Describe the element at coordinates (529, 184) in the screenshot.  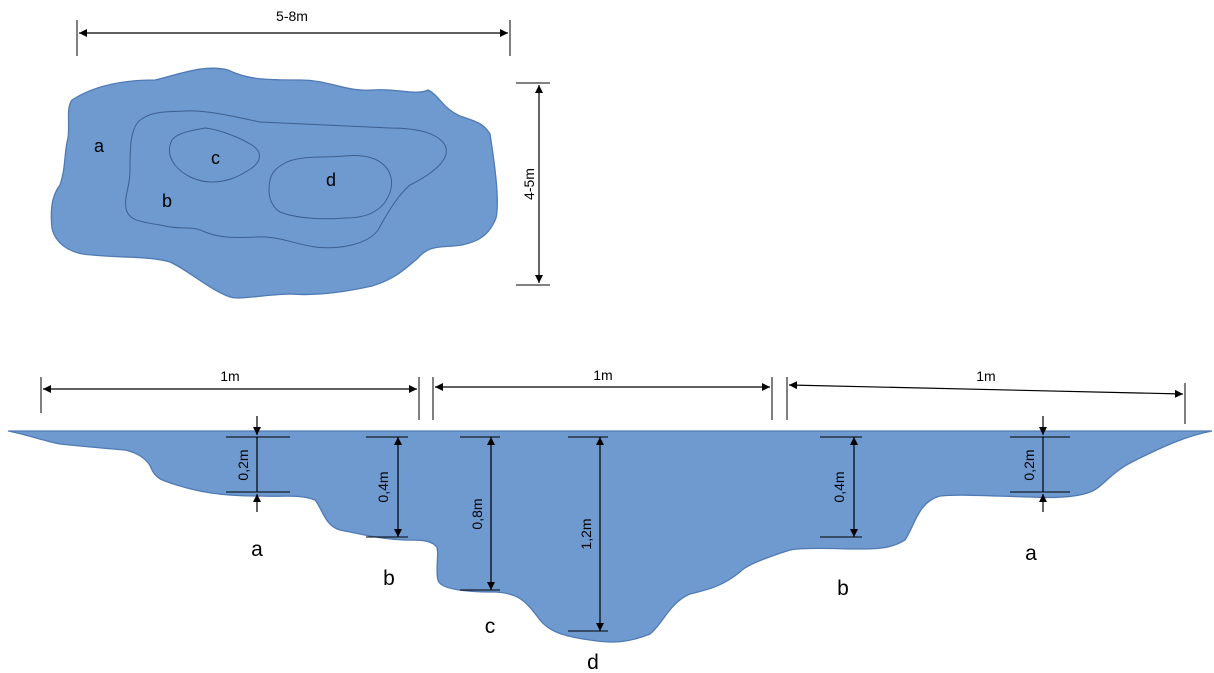
I see `plan-height-label: 4-5m` at that location.